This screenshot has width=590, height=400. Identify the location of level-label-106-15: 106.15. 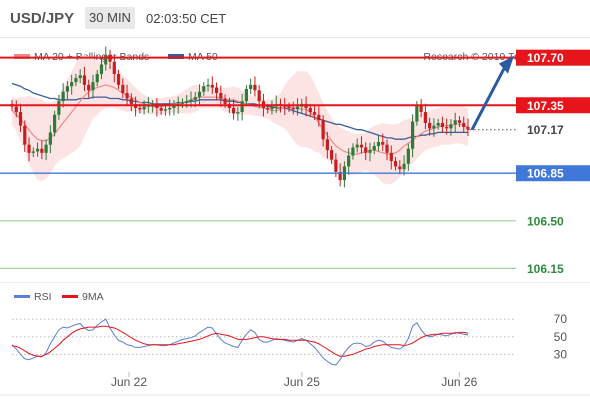
(545, 269).